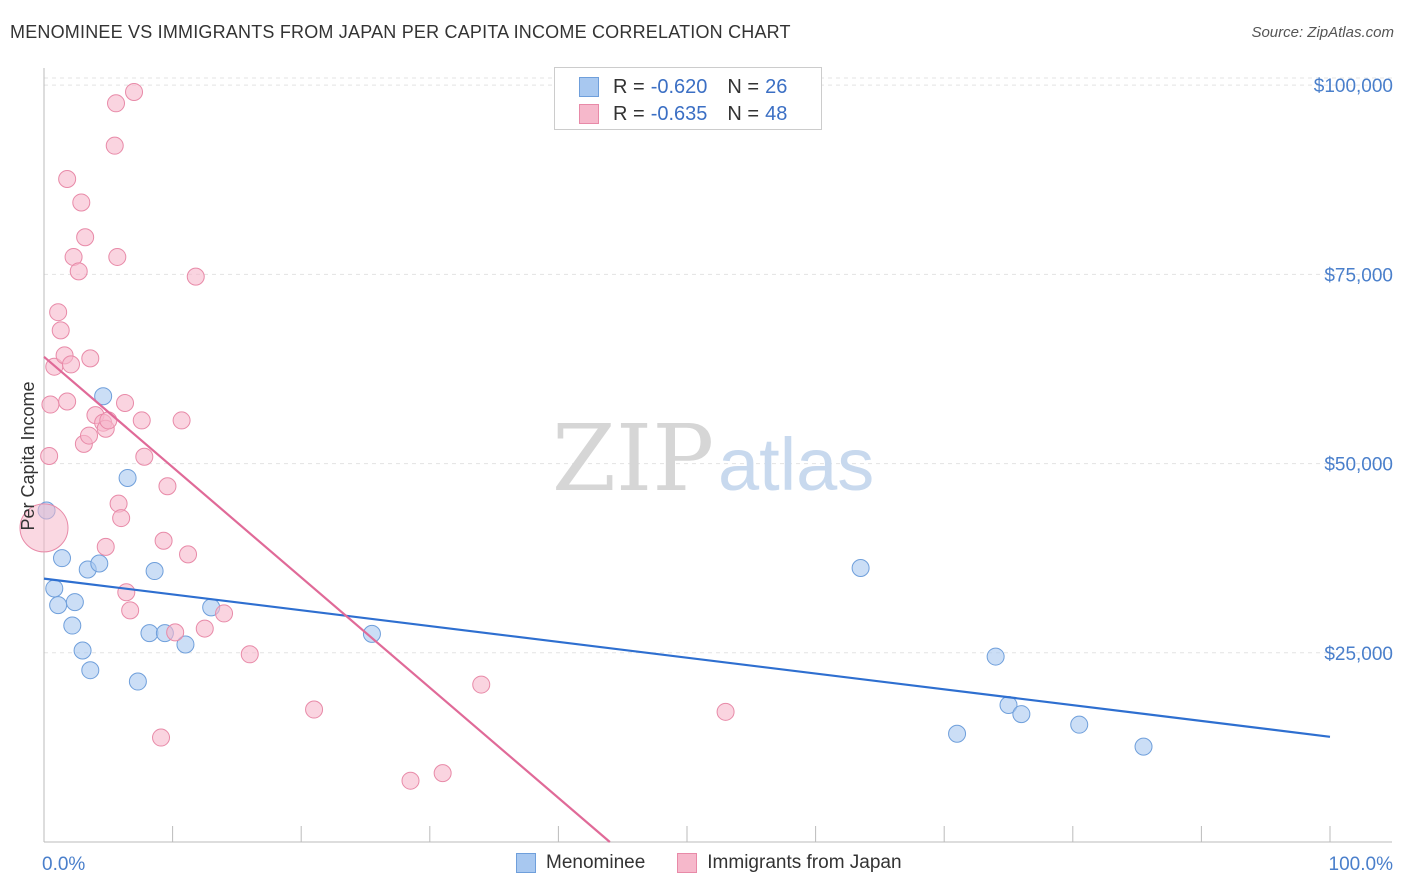 The height and width of the screenshot is (892, 1406). What do you see at coordinates (1353, 86) in the screenshot?
I see `y-tick-label: $100,000` at bounding box center [1353, 86].